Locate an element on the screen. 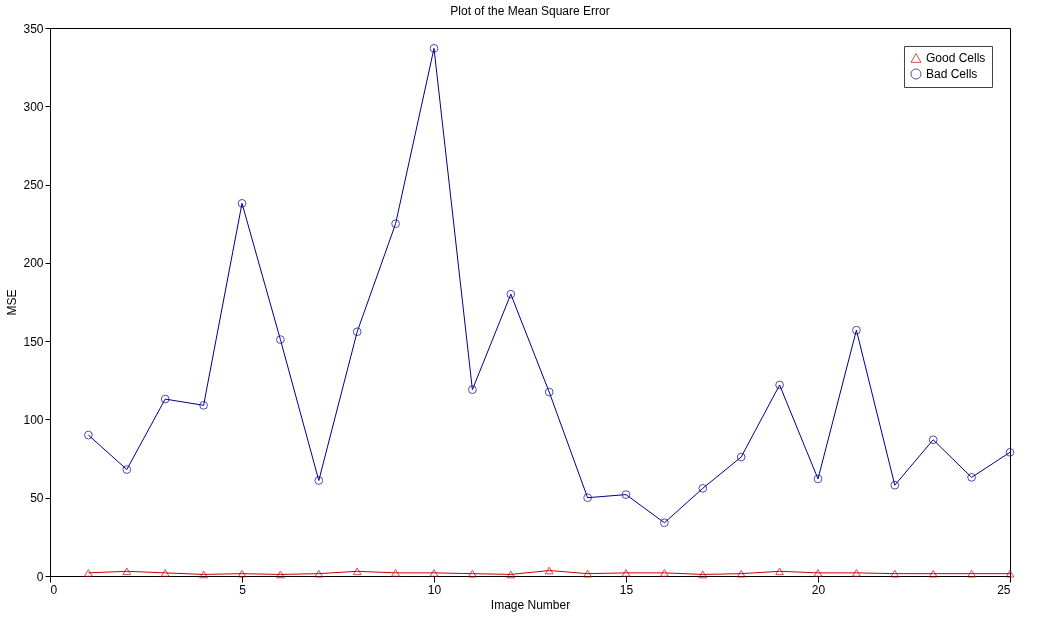 Image resolution: width=1037 pixels, height=624 pixels. y-tick-label: 50 is located at coordinates (37, 498).